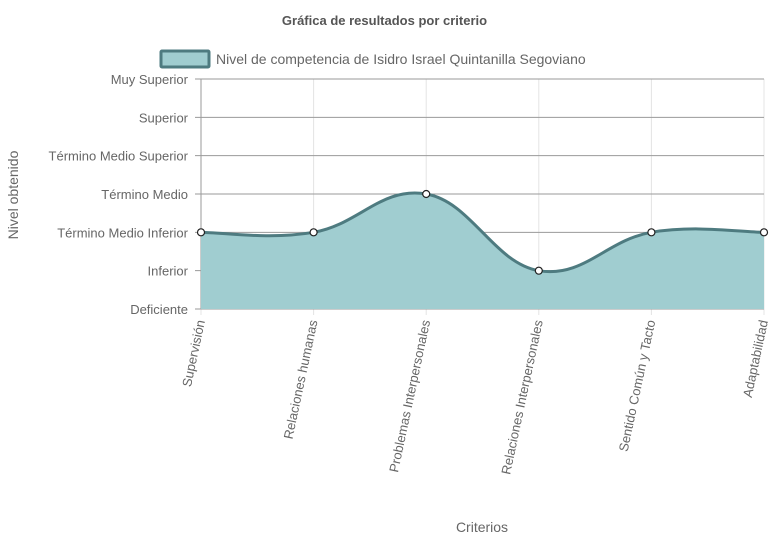 The width and height of the screenshot is (769, 541). I want to click on x-tick-label: Problemas Interpersonales, so click(409, 396).